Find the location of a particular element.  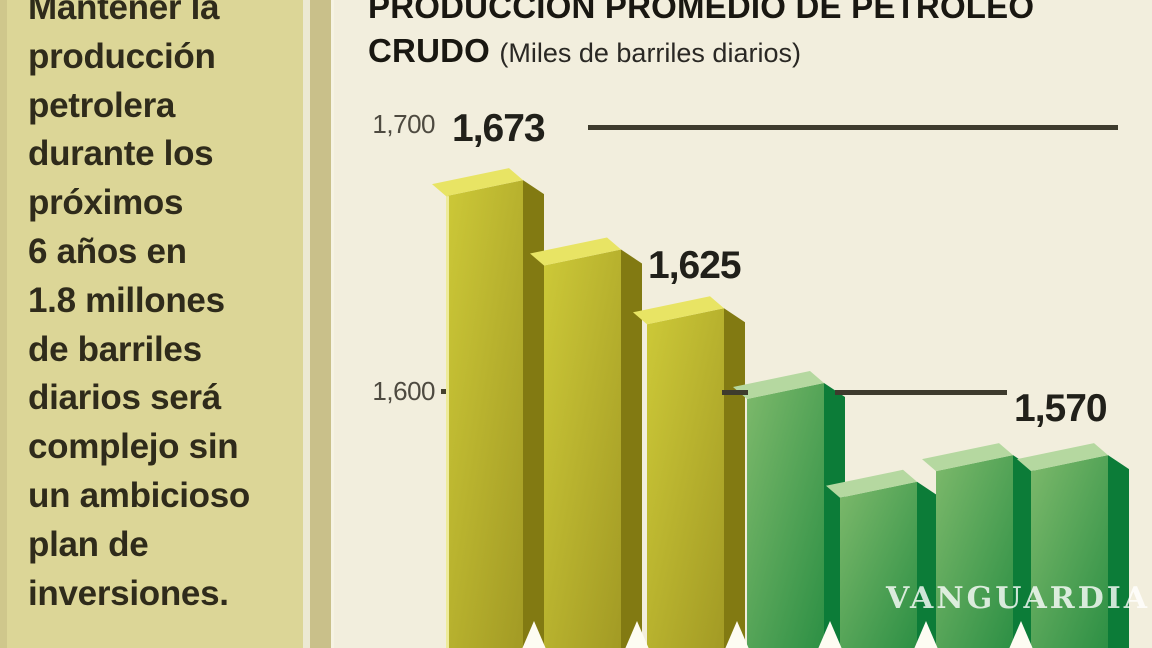

sidebar-text-line: complejo sin is located at coordinates (133, 447).